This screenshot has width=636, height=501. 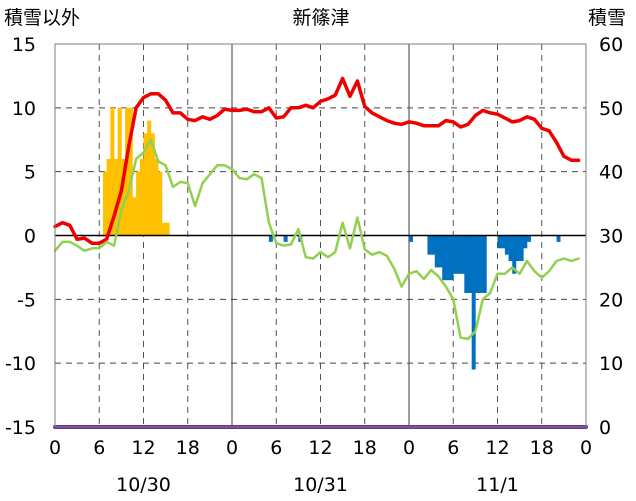 I want to click on right-tick-label: 50, so click(x=611, y=109).